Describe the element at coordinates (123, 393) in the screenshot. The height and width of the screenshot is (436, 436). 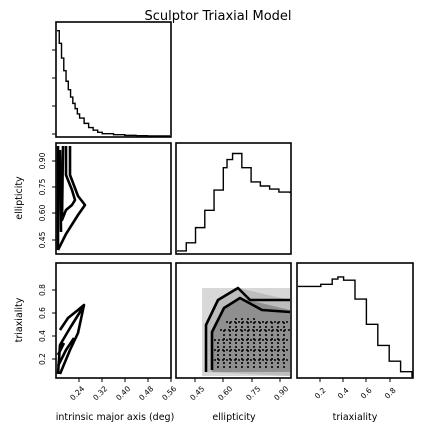
I see `tick-label: 0.40` at that location.